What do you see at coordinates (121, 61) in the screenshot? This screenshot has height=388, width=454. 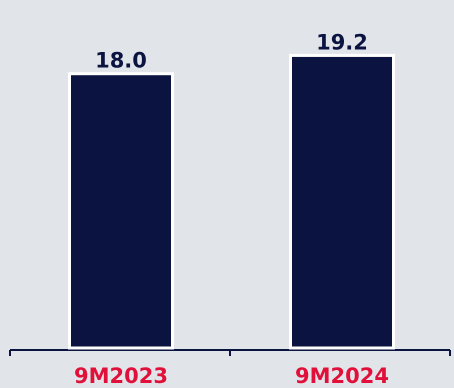 I see `value-label-9M2023: 18.0` at bounding box center [121, 61].